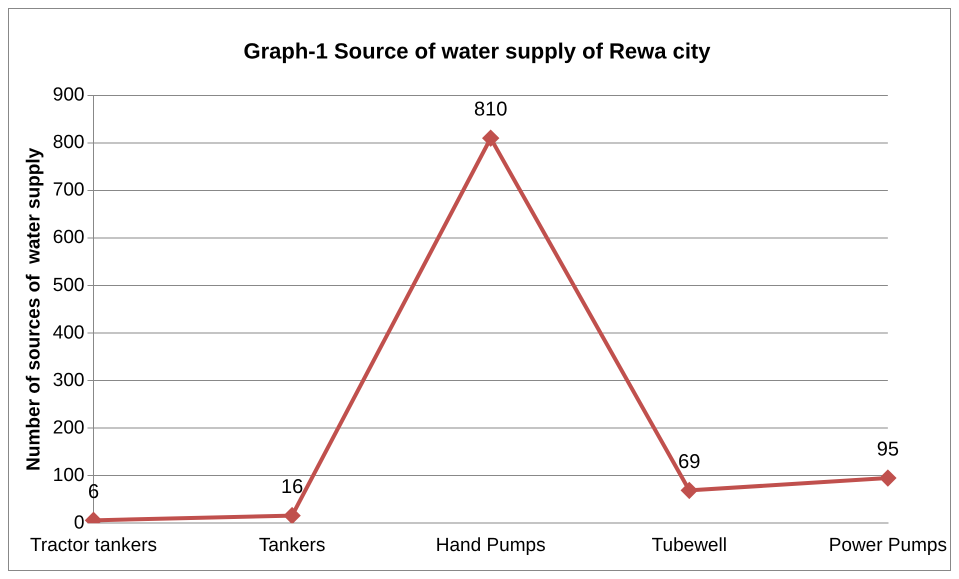 This screenshot has height=579, width=959. I want to click on y-tick-label: 300, so click(68, 380).